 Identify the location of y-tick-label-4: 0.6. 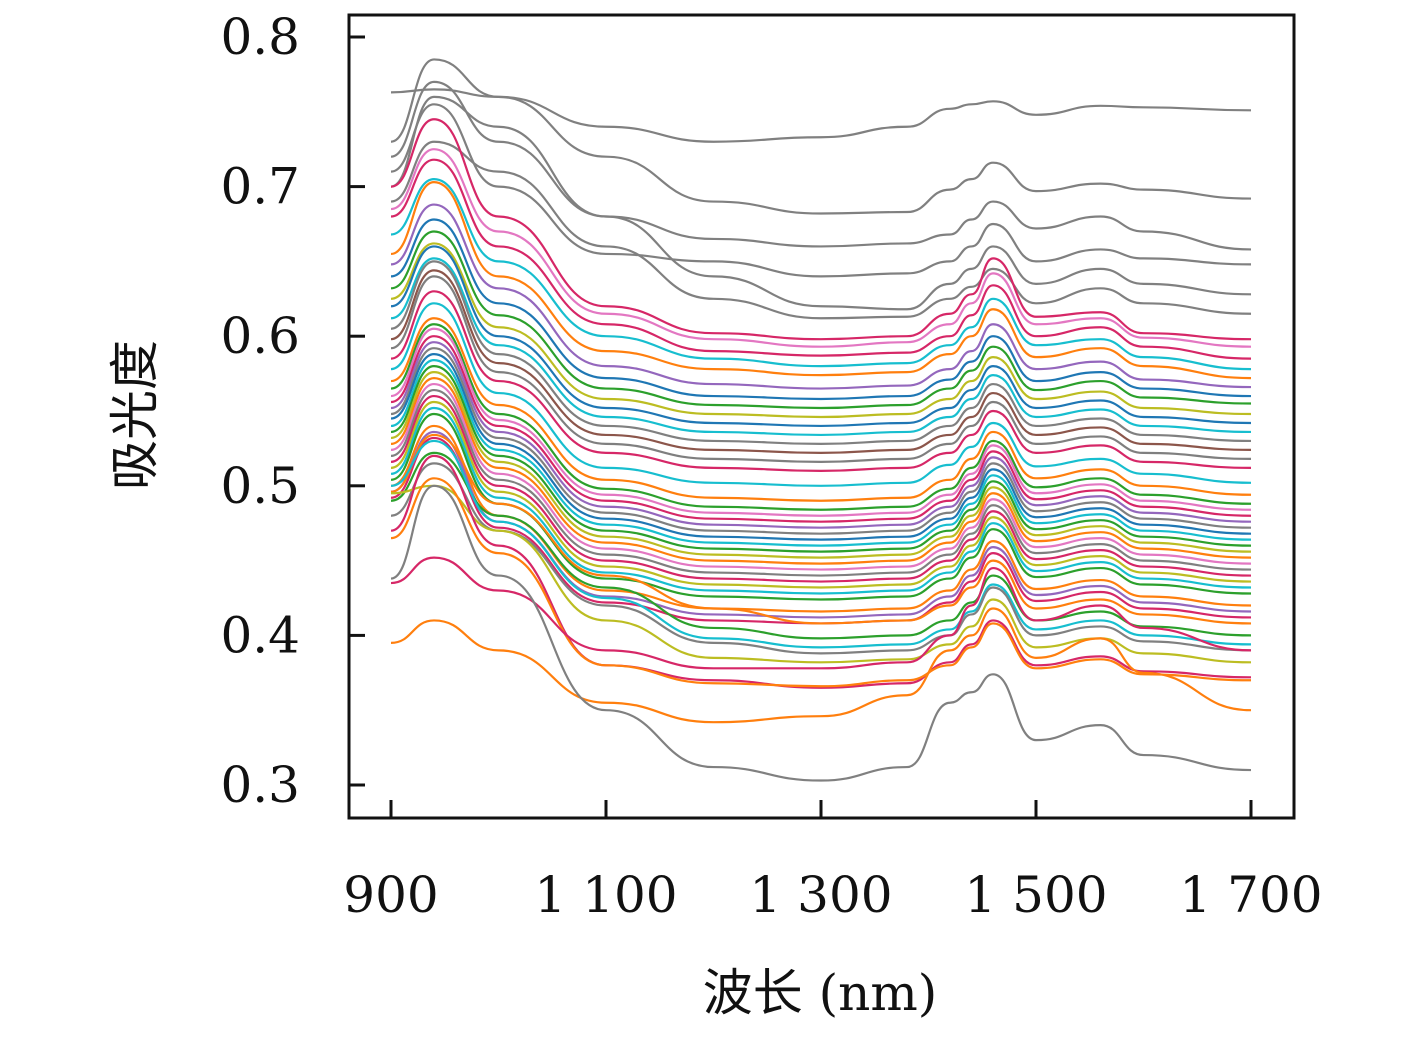
(260, 336).